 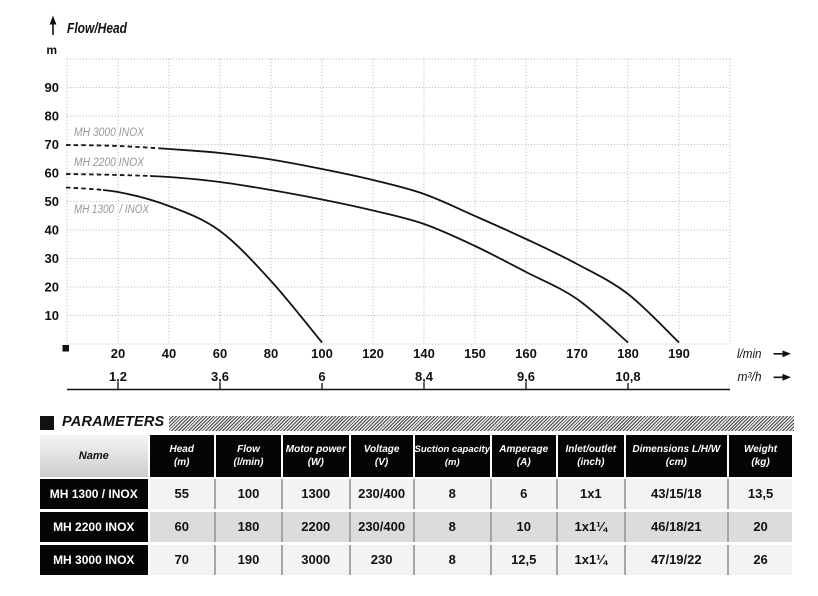 I want to click on svg-text: 8,4, so click(x=424, y=376).